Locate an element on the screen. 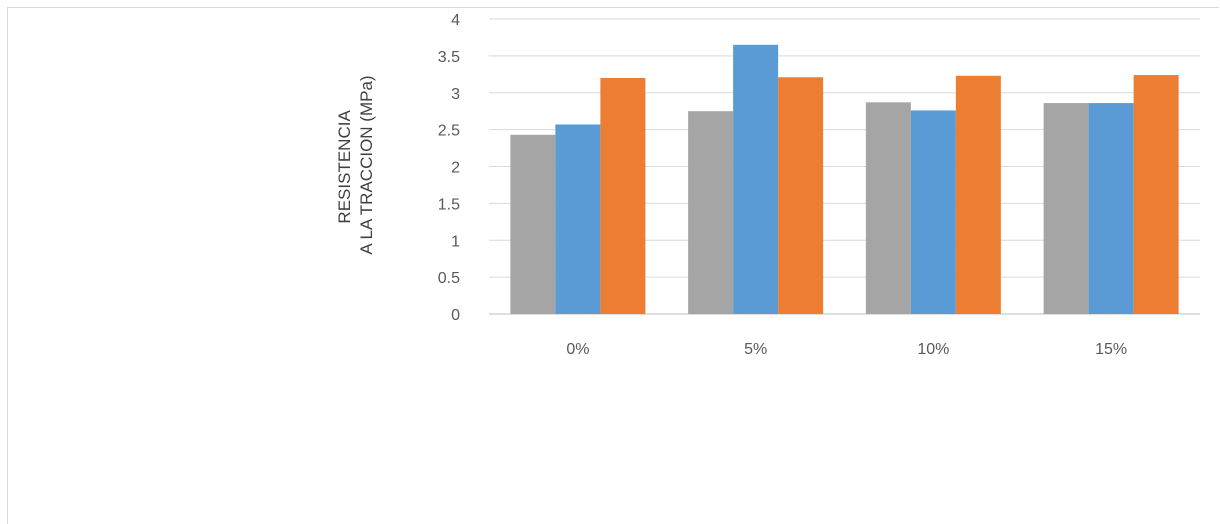 This screenshot has width=1220, height=524. bar-series-1-0pct is located at coordinates (533, 224).